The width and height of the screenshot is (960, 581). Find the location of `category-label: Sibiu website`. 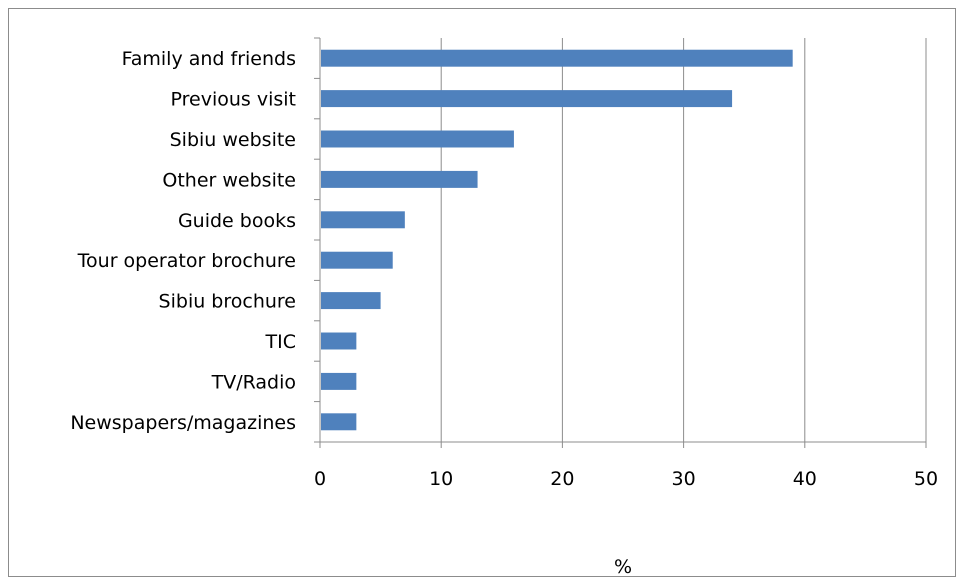

category-label: Sibiu website is located at coordinates (233, 140).